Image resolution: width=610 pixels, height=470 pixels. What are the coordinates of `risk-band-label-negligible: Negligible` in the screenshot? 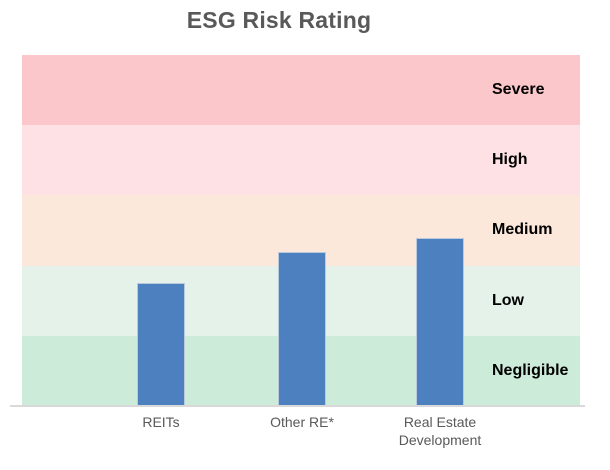 It's located at (530, 370).